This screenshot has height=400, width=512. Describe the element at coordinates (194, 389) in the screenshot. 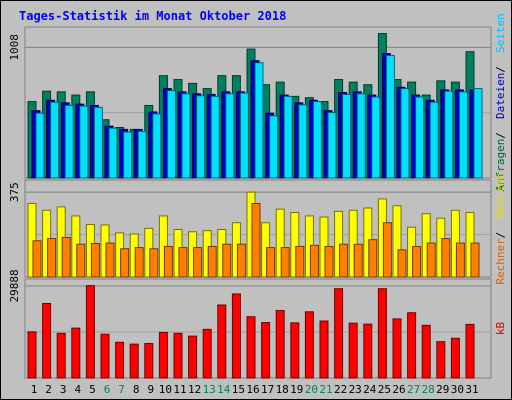

I see `x-tick-label: 12` at that location.